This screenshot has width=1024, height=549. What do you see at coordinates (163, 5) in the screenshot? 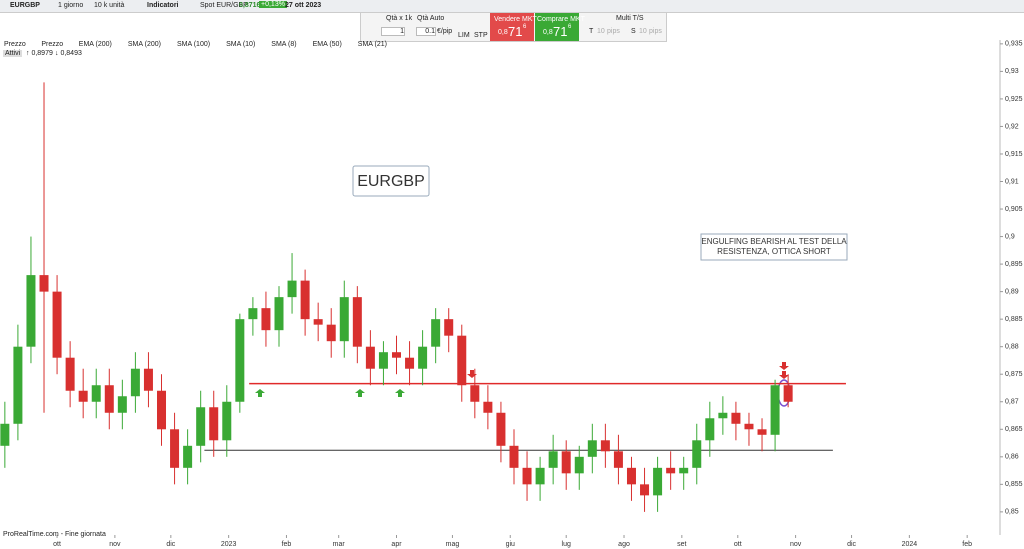
I see `indicators: Indicatori` at bounding box center [163, 5].